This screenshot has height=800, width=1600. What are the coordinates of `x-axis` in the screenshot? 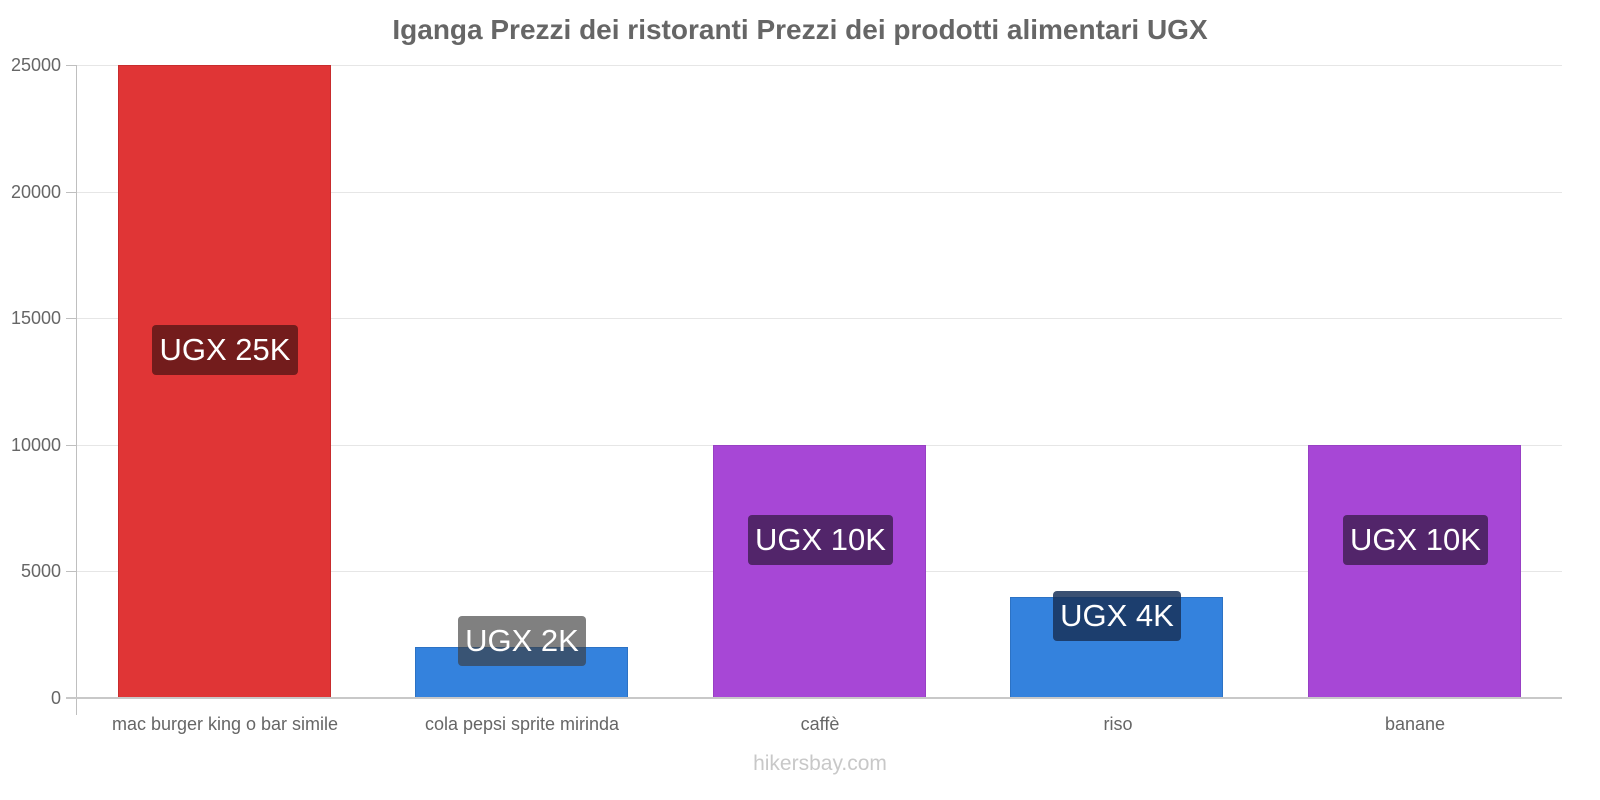 It's located at (814, 698).